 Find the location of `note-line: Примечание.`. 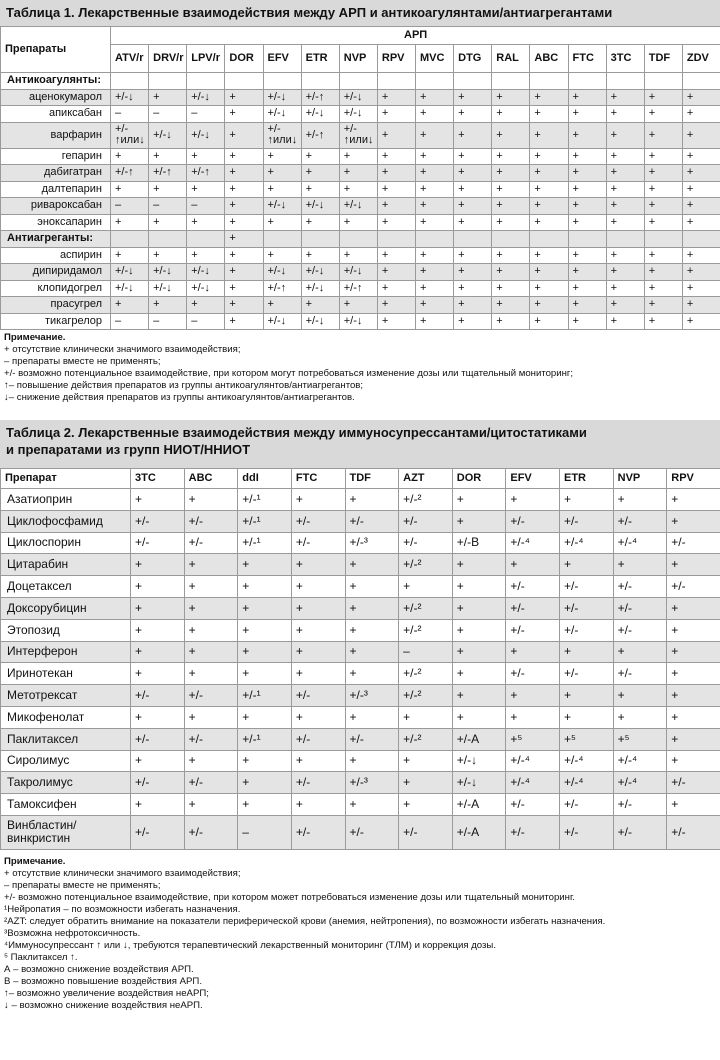

note-line: Примечание. is located at coordinates (35, 861).